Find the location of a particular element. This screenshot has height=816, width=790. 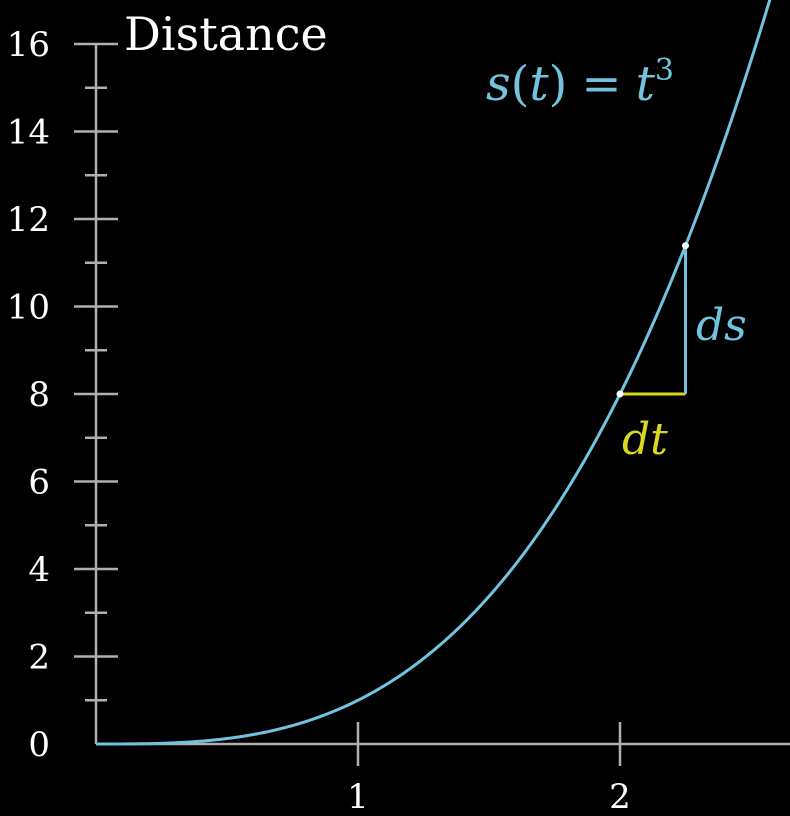

ds-label: ds is located at coordinates (721, 325).